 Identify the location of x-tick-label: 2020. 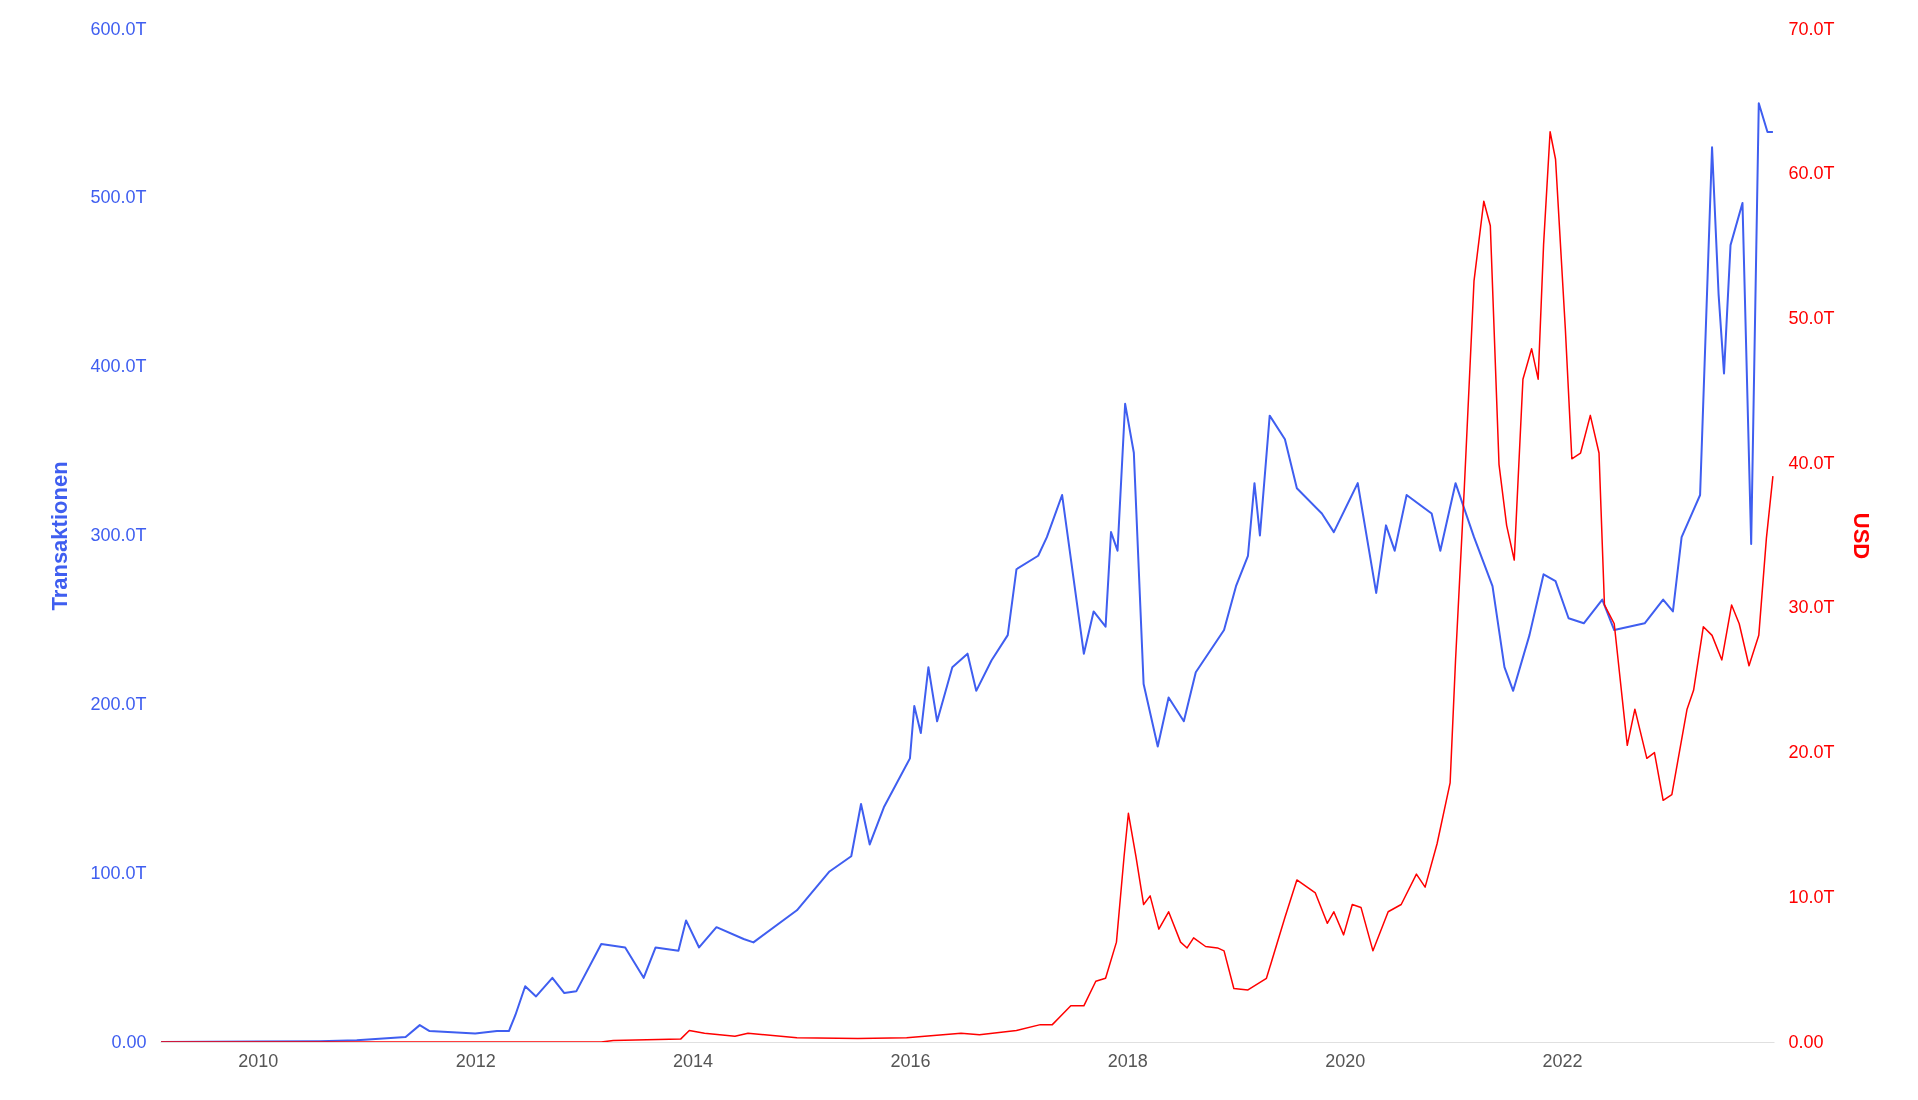
(1345, 1060).